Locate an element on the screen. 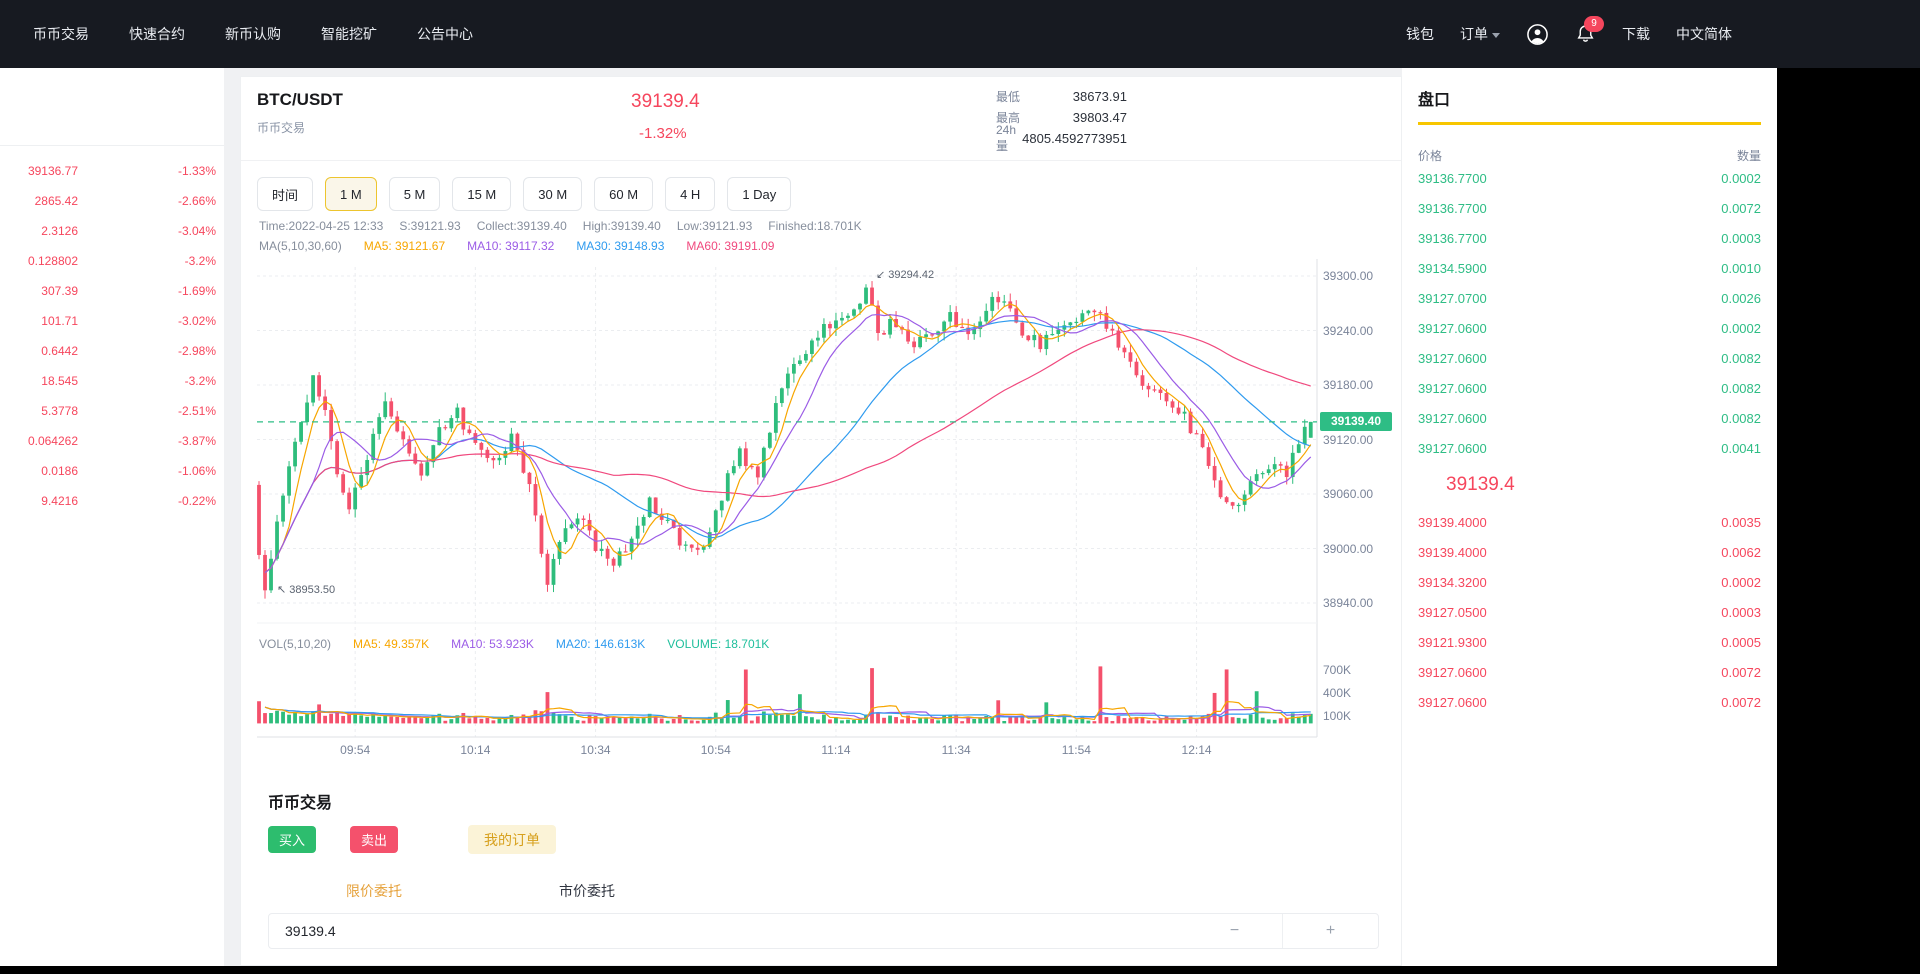  orderbook-bid-row: 39127.0500 0.0003 is located at coordinates (1589, 612).